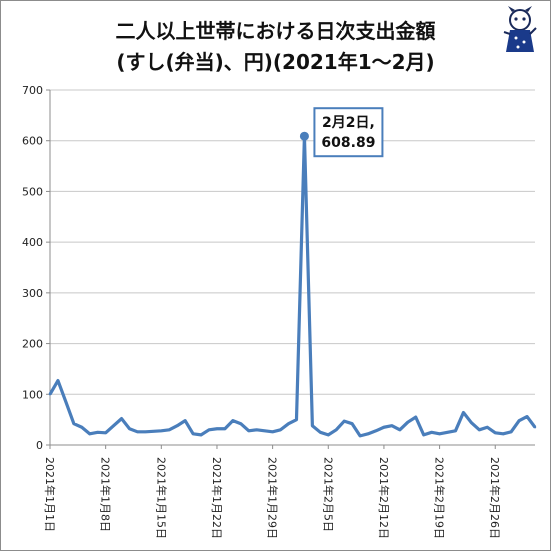  I want to click on x-tick-label: 2021年1月8日, so click(106, 494).